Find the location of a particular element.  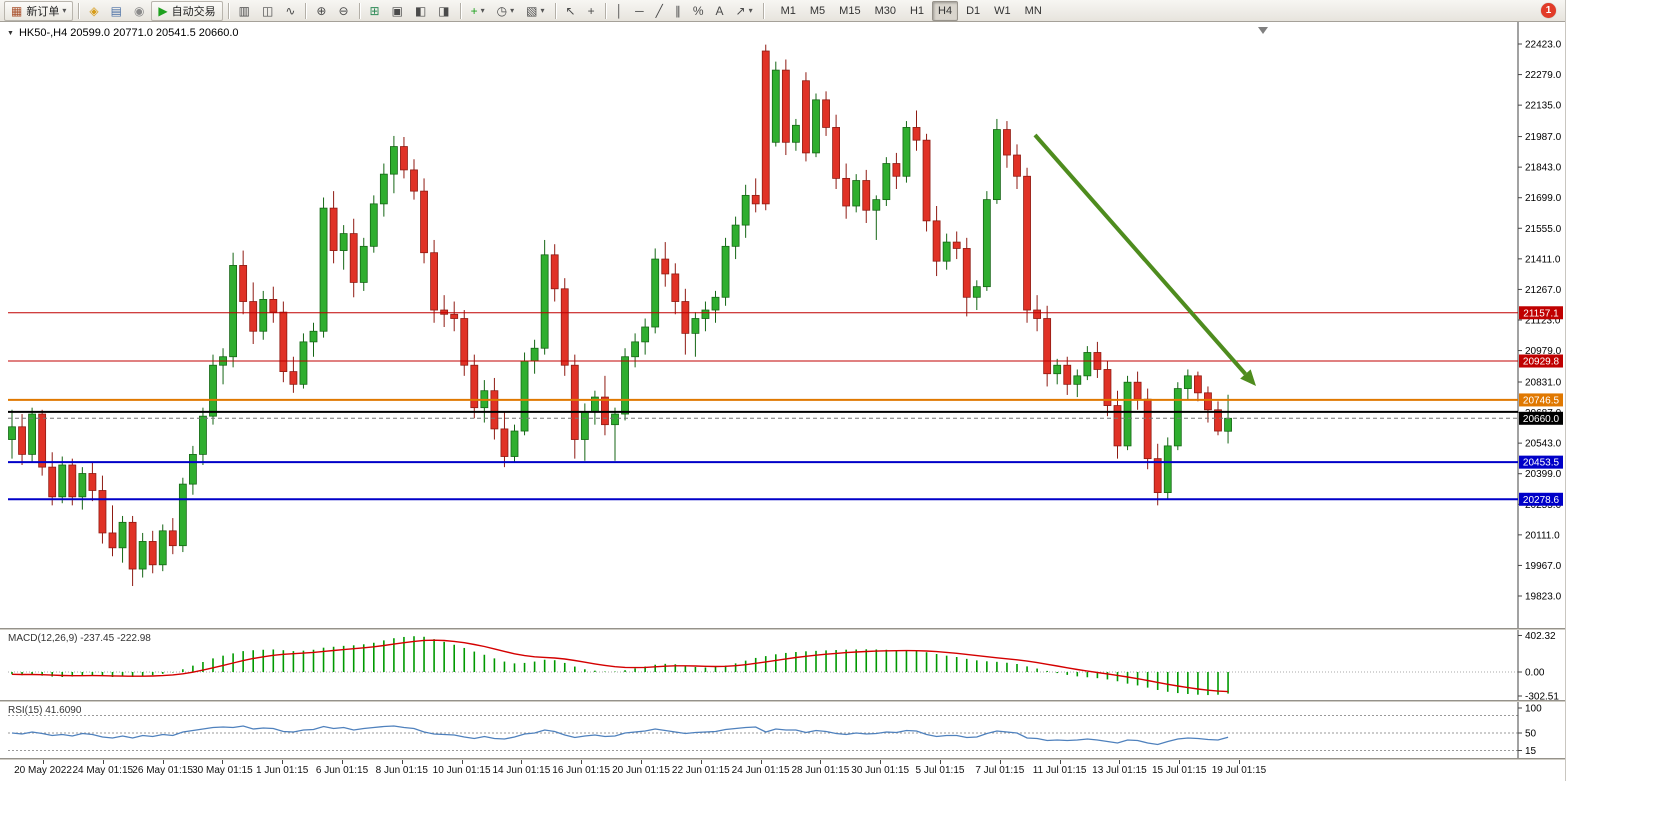

new-order-button: ▦ 新订单 ▾ is located at coordinates (39, 10).